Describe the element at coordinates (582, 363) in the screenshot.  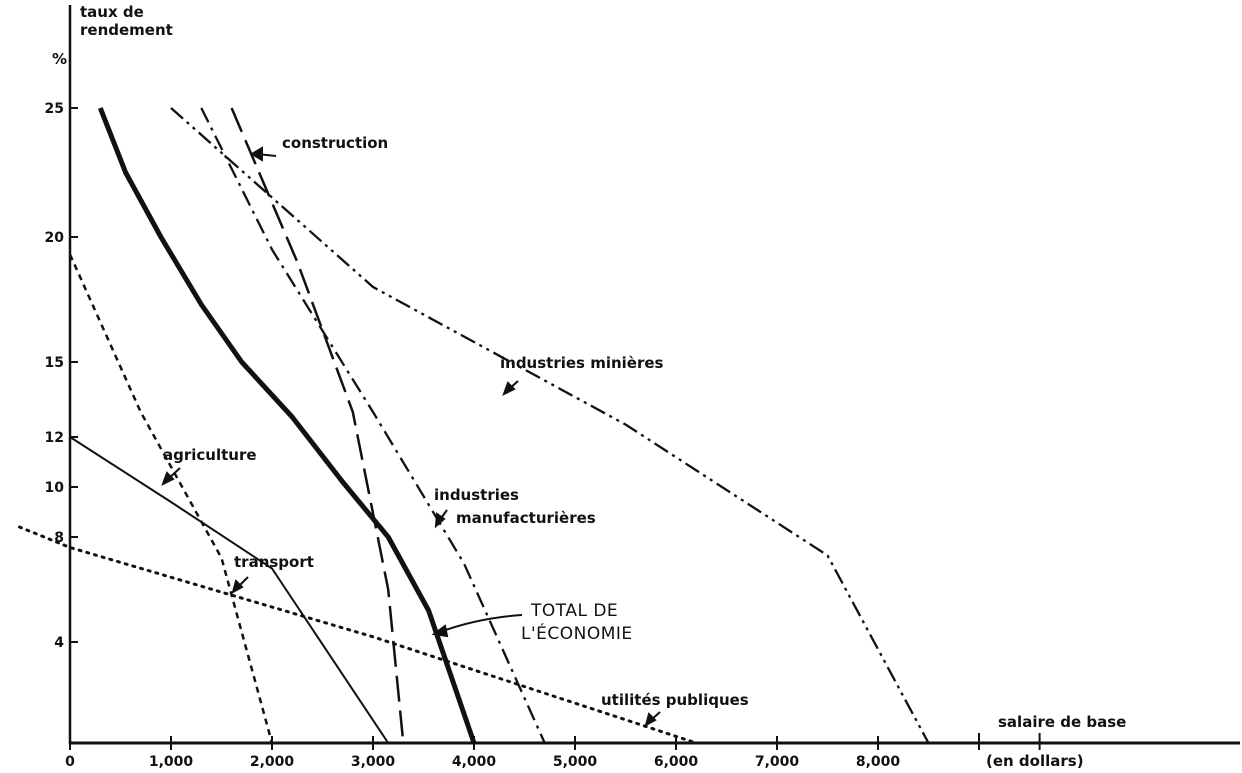
I see `annotation-industries-minieres: industries minières` at that location.